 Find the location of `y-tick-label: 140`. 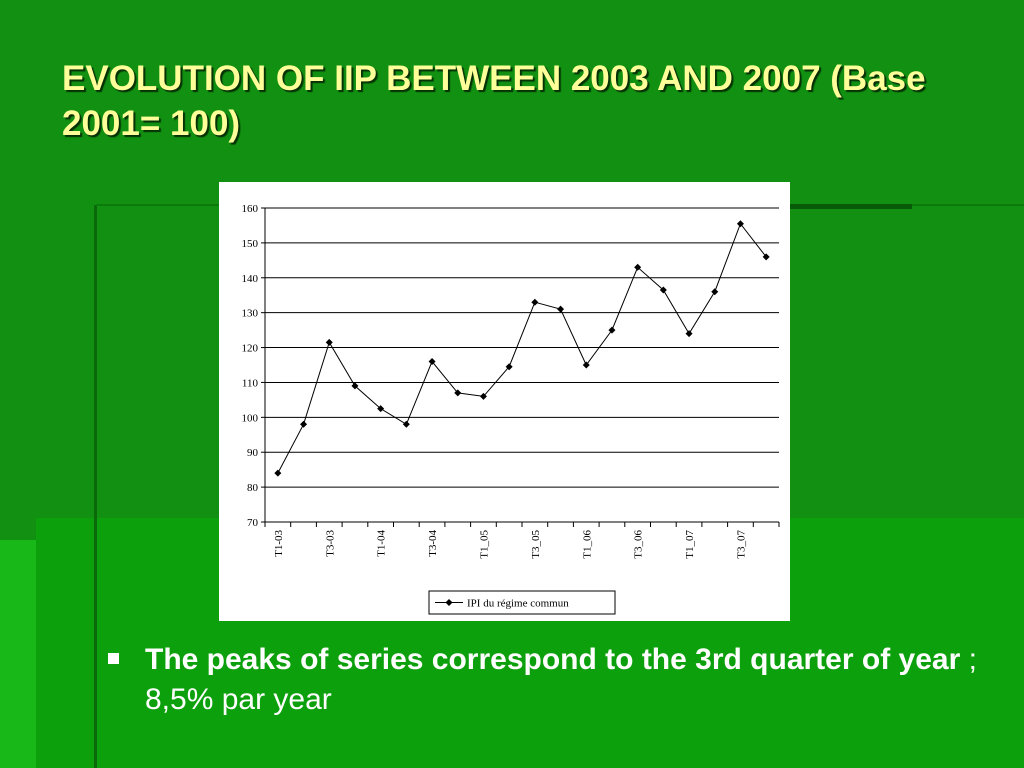

y-tick-label: 140 is located at coordinates (250, 279).